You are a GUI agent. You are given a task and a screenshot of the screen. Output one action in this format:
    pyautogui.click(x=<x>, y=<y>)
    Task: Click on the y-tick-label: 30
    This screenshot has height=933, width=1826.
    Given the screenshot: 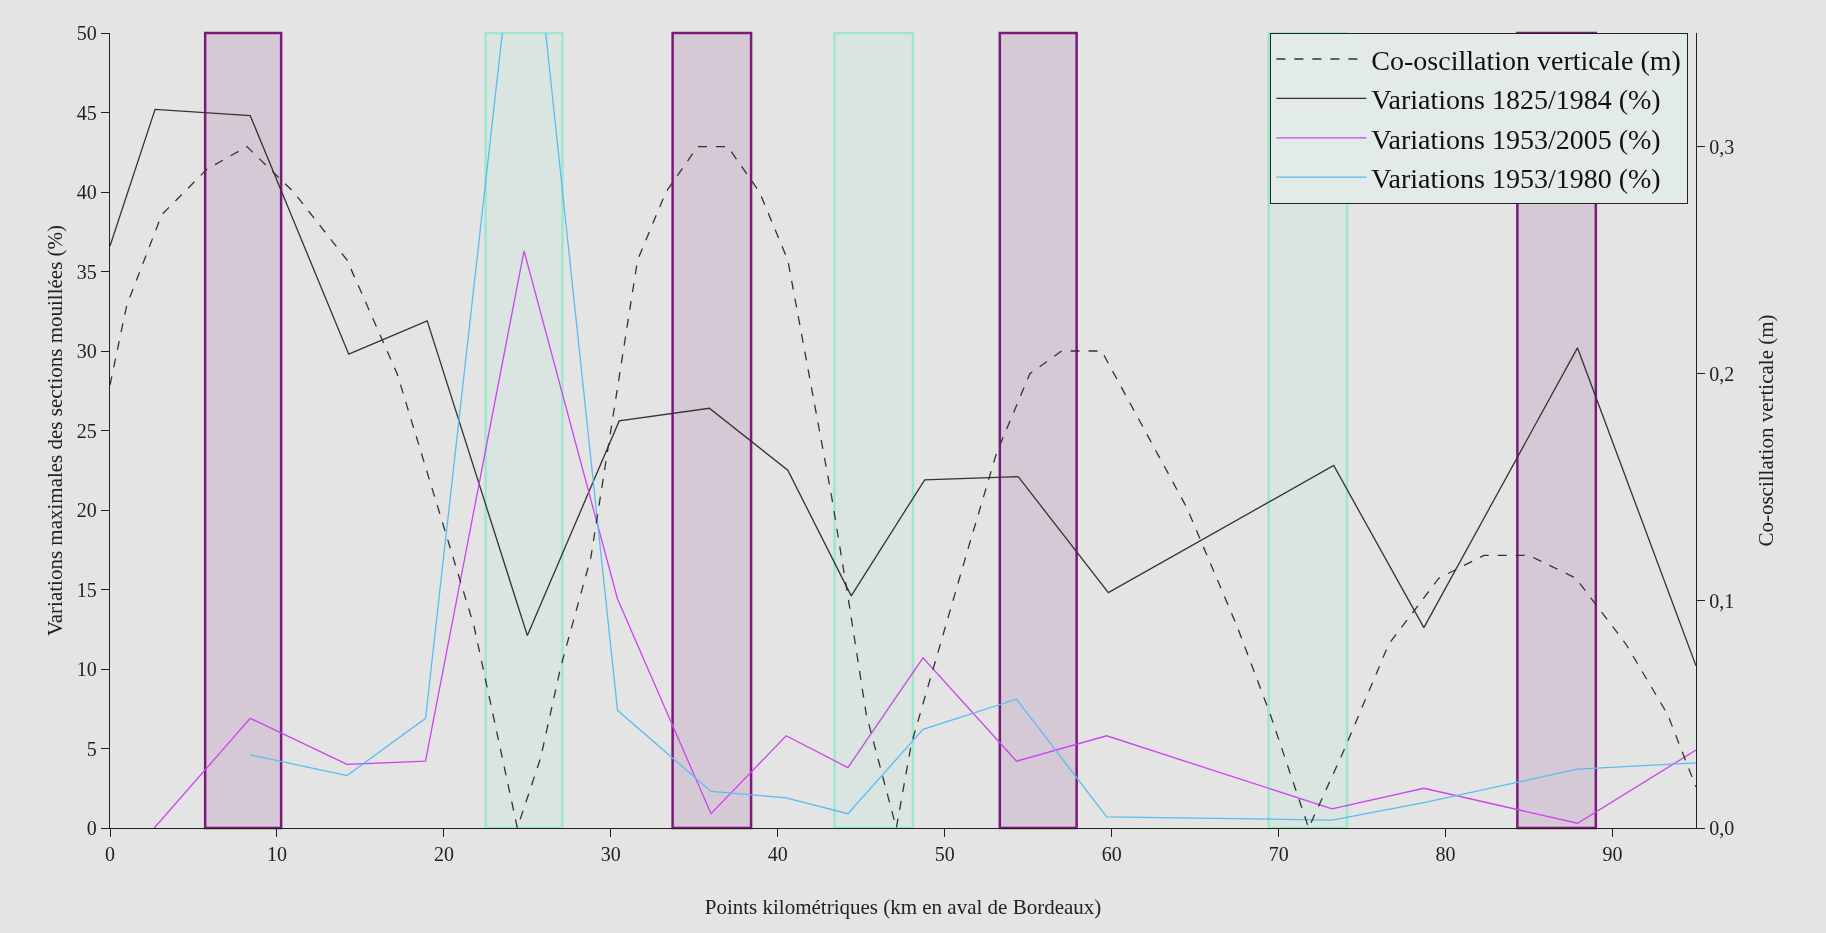 What is the action you would take?
    pyautogui.click(x=86, y=351)
    